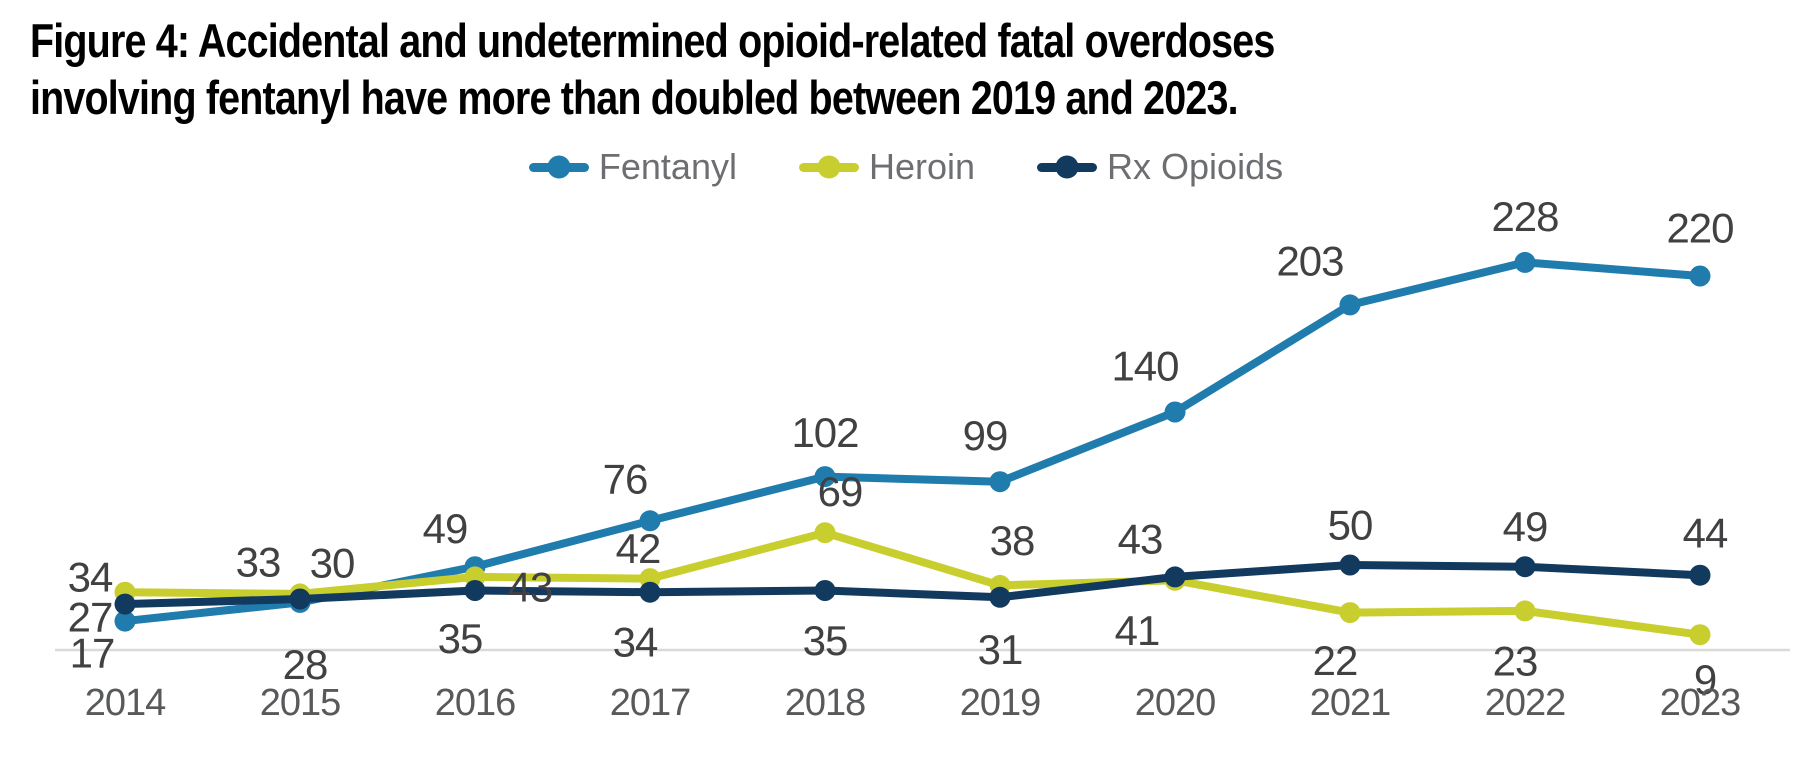 The height and width of the screenshot is (760, 1812). I want to click on value-label-fentanyl-2017: 76, so click(625, 478).